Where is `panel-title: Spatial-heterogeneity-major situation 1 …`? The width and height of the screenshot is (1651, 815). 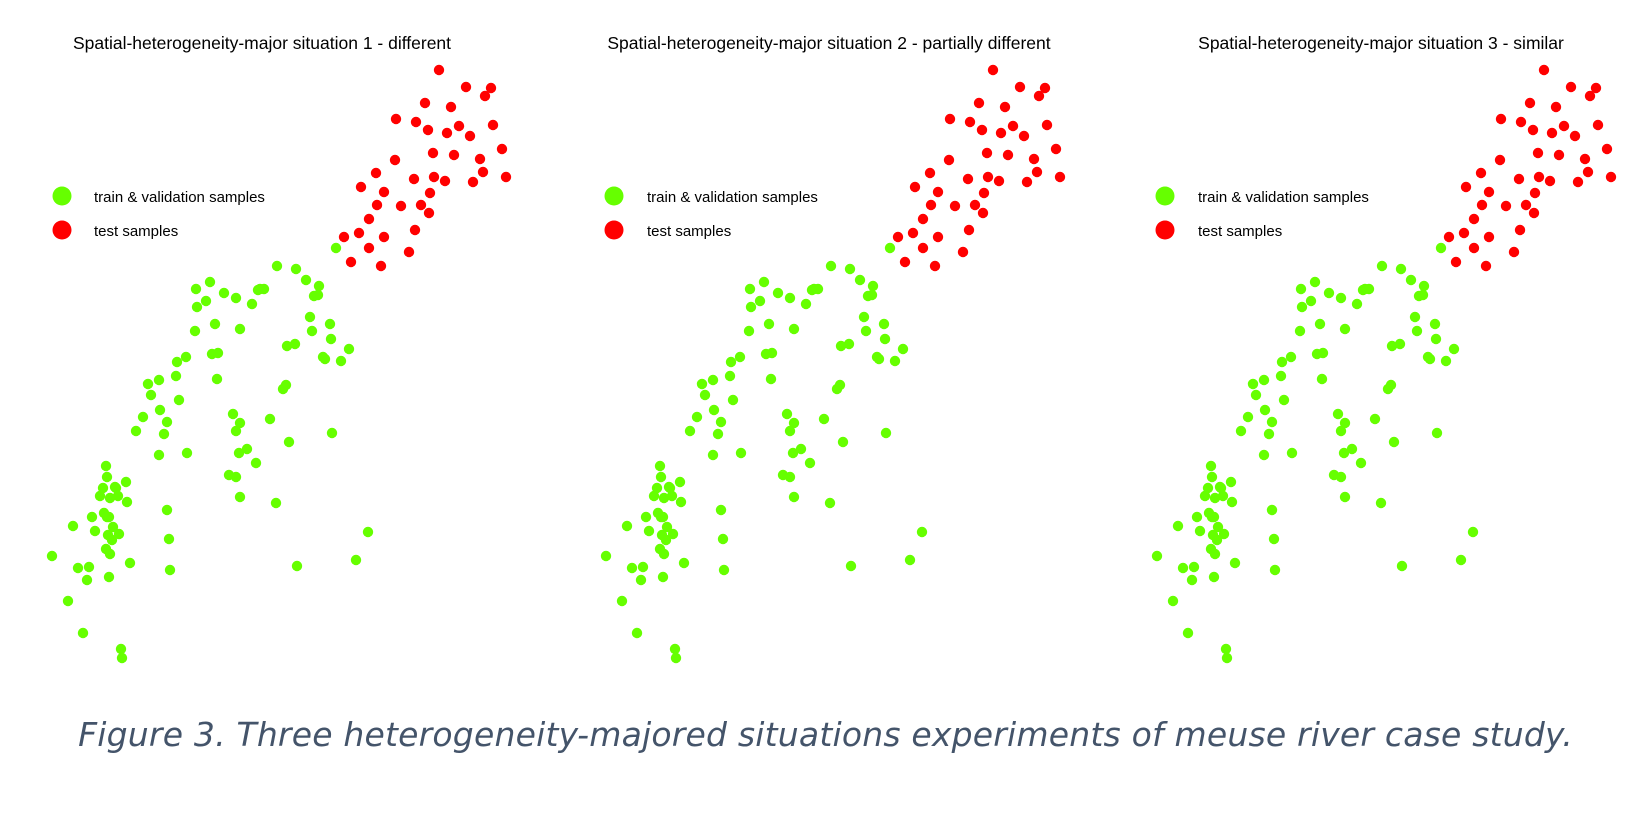
panel-title: Spatial-heterogeneity-major situation 1 … is located at coordinates (262, 43).